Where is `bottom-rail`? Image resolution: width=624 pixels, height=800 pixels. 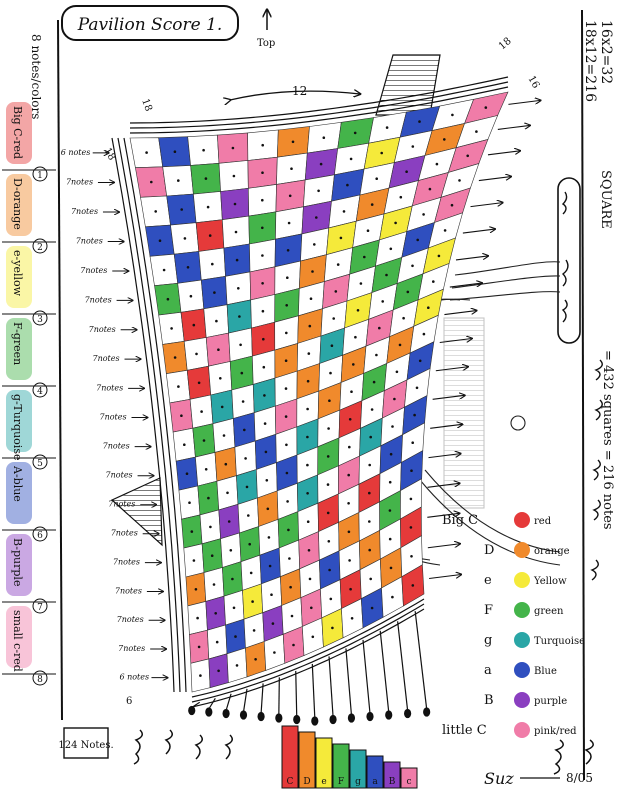
bottom-rail is located at coordinates (308, 648).